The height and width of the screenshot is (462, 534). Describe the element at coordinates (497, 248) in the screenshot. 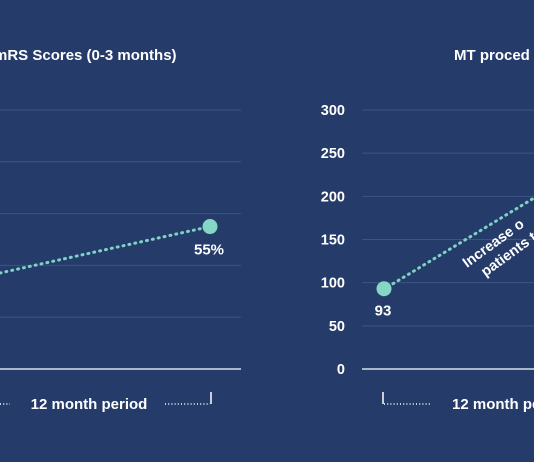

I see `right-annotation: Increase o patients t` at that location.